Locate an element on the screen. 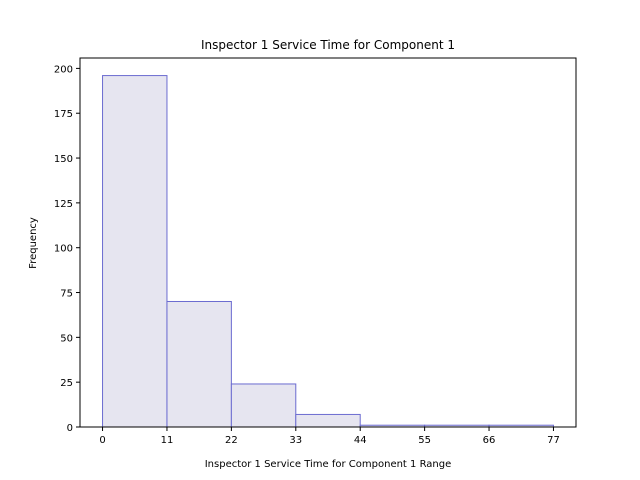 The height and width of the screenshot is (480, 640). x-tick-label: 77 is located at coordinates (553, 440).